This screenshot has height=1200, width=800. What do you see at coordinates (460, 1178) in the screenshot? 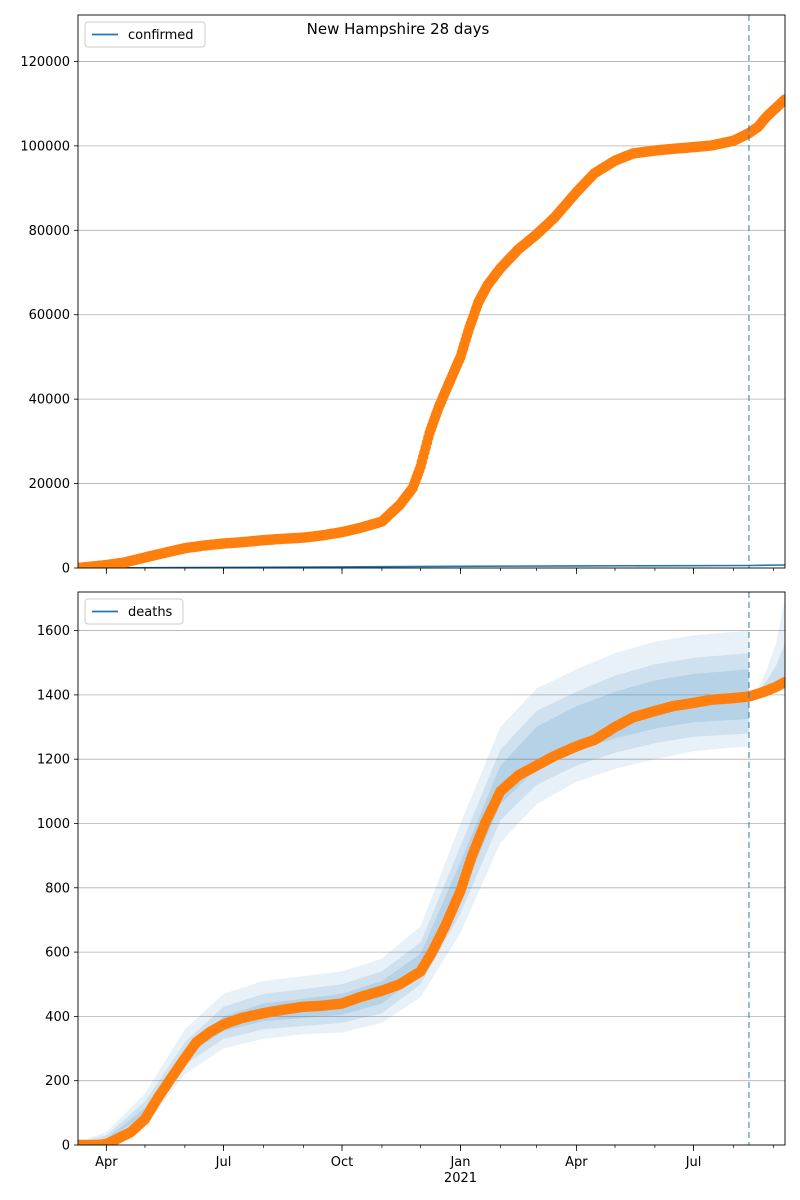
I see `x-year-label: 2021` at bounding box center [460, 1178].